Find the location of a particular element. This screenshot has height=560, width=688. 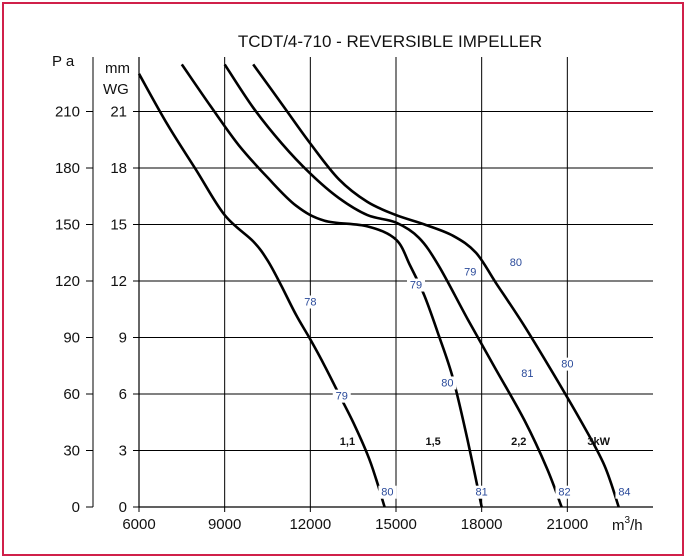

curve-power-label: 3kW is located at coordinates (598, 442).